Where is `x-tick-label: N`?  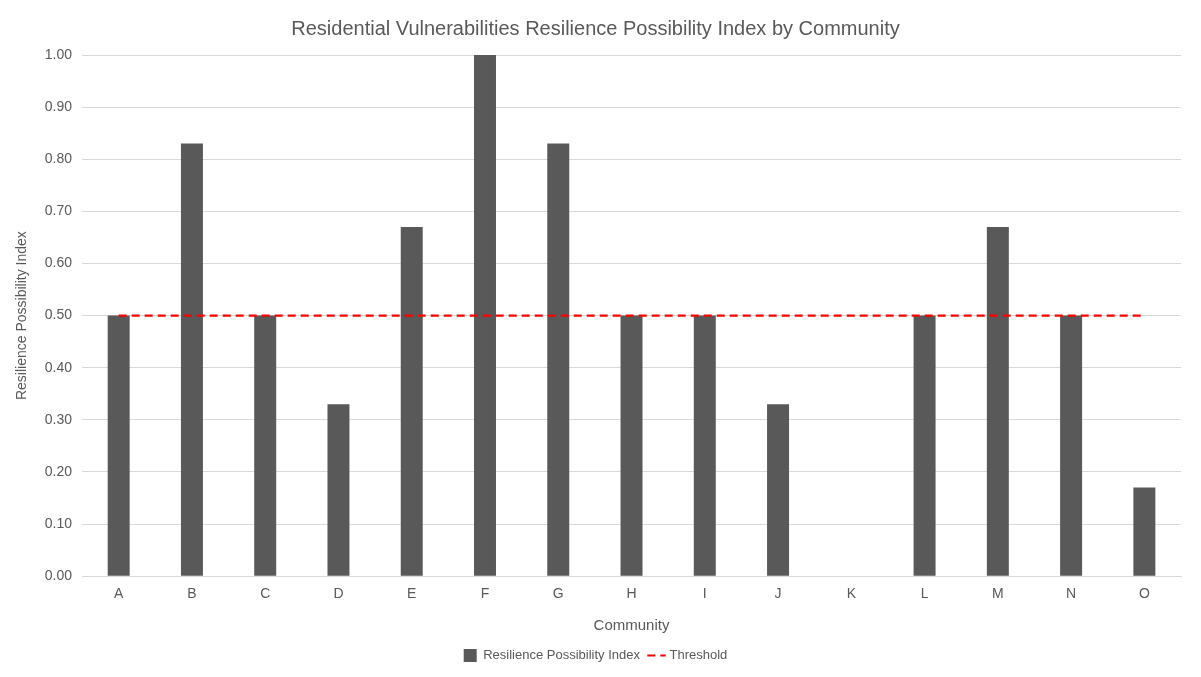
x-tick-label: N is located at coordinates (1071, 593).